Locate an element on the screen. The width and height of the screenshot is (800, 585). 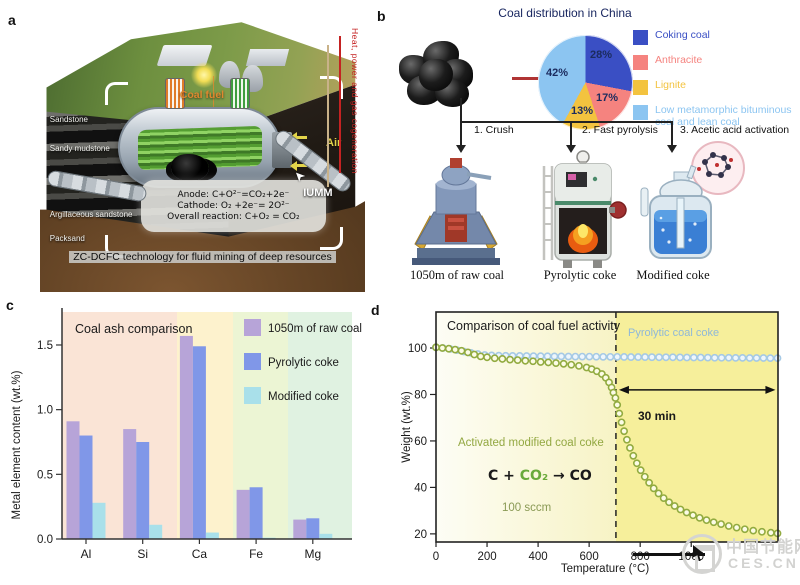
iumm-label: IUMM is located at coordinates (318, 192).